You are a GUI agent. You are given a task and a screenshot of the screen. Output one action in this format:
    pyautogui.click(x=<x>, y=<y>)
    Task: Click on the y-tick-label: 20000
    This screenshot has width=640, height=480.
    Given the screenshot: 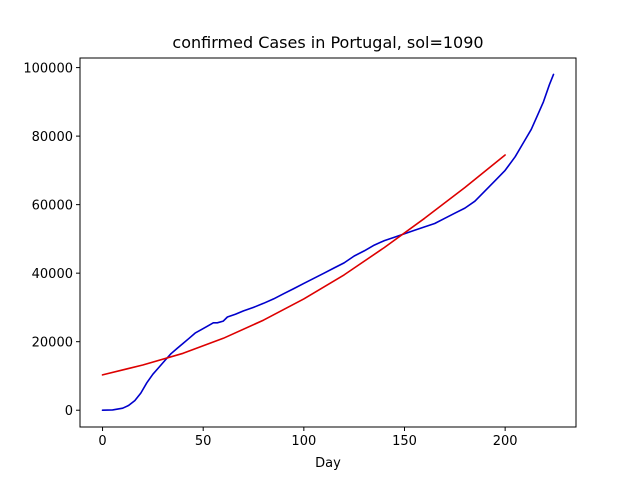 What is the action you would take?
    pyautogui.click(x=52, y=343)
    